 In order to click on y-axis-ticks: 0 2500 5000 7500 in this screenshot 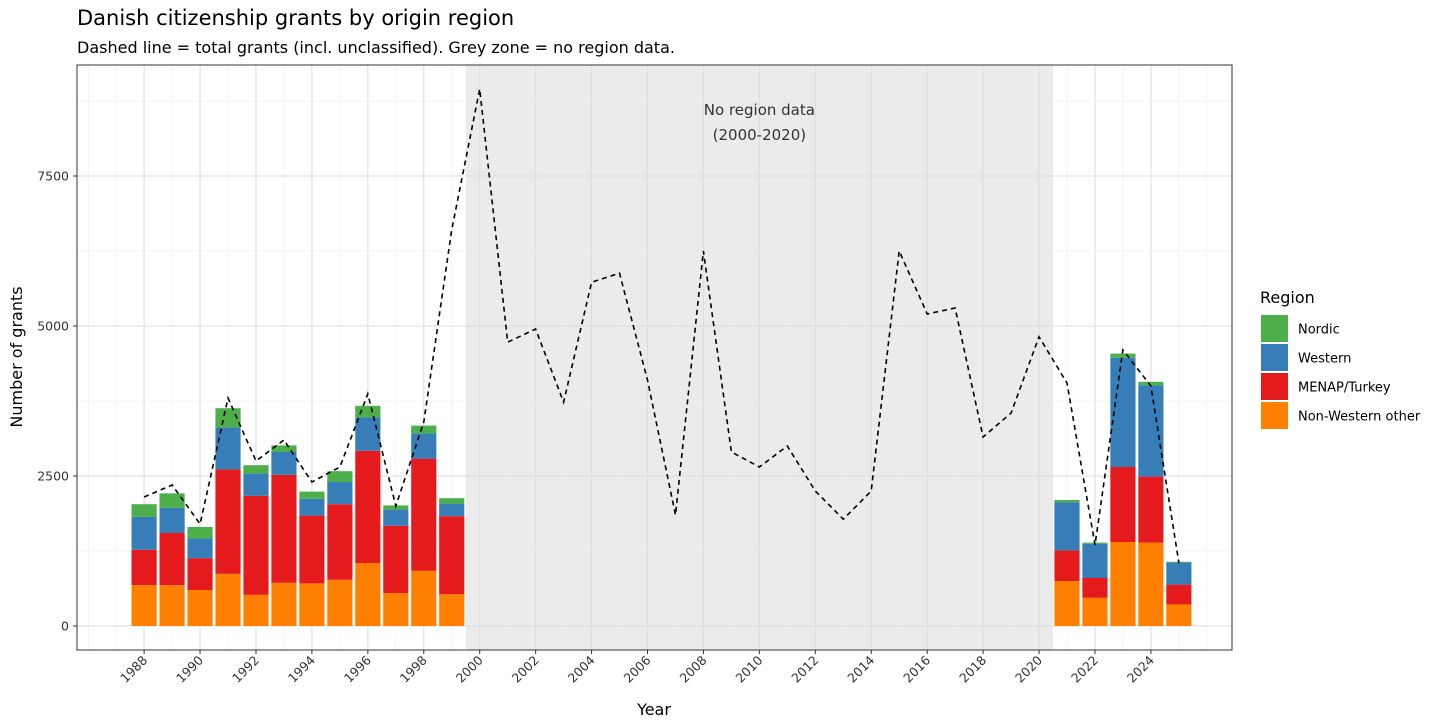, I will do `click(57, 401)`.